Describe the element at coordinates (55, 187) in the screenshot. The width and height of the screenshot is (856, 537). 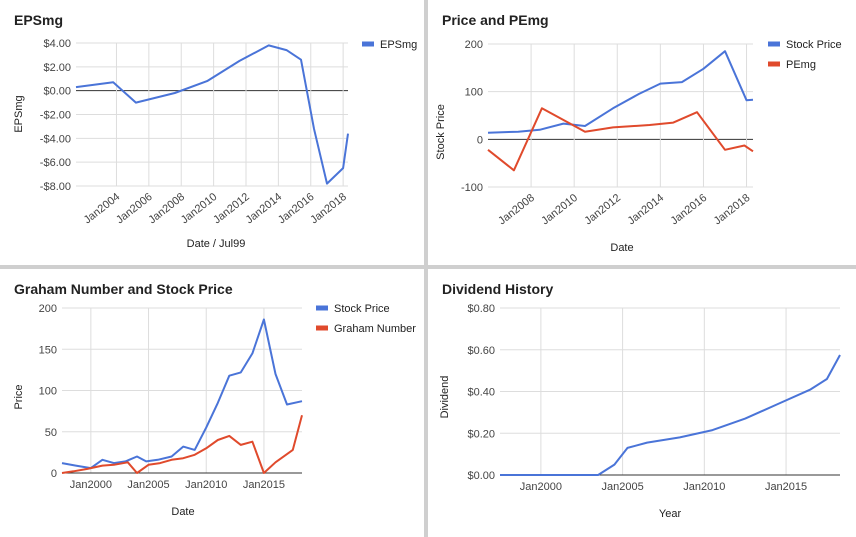
I see `y-tick-label: -$8.00` at that location.